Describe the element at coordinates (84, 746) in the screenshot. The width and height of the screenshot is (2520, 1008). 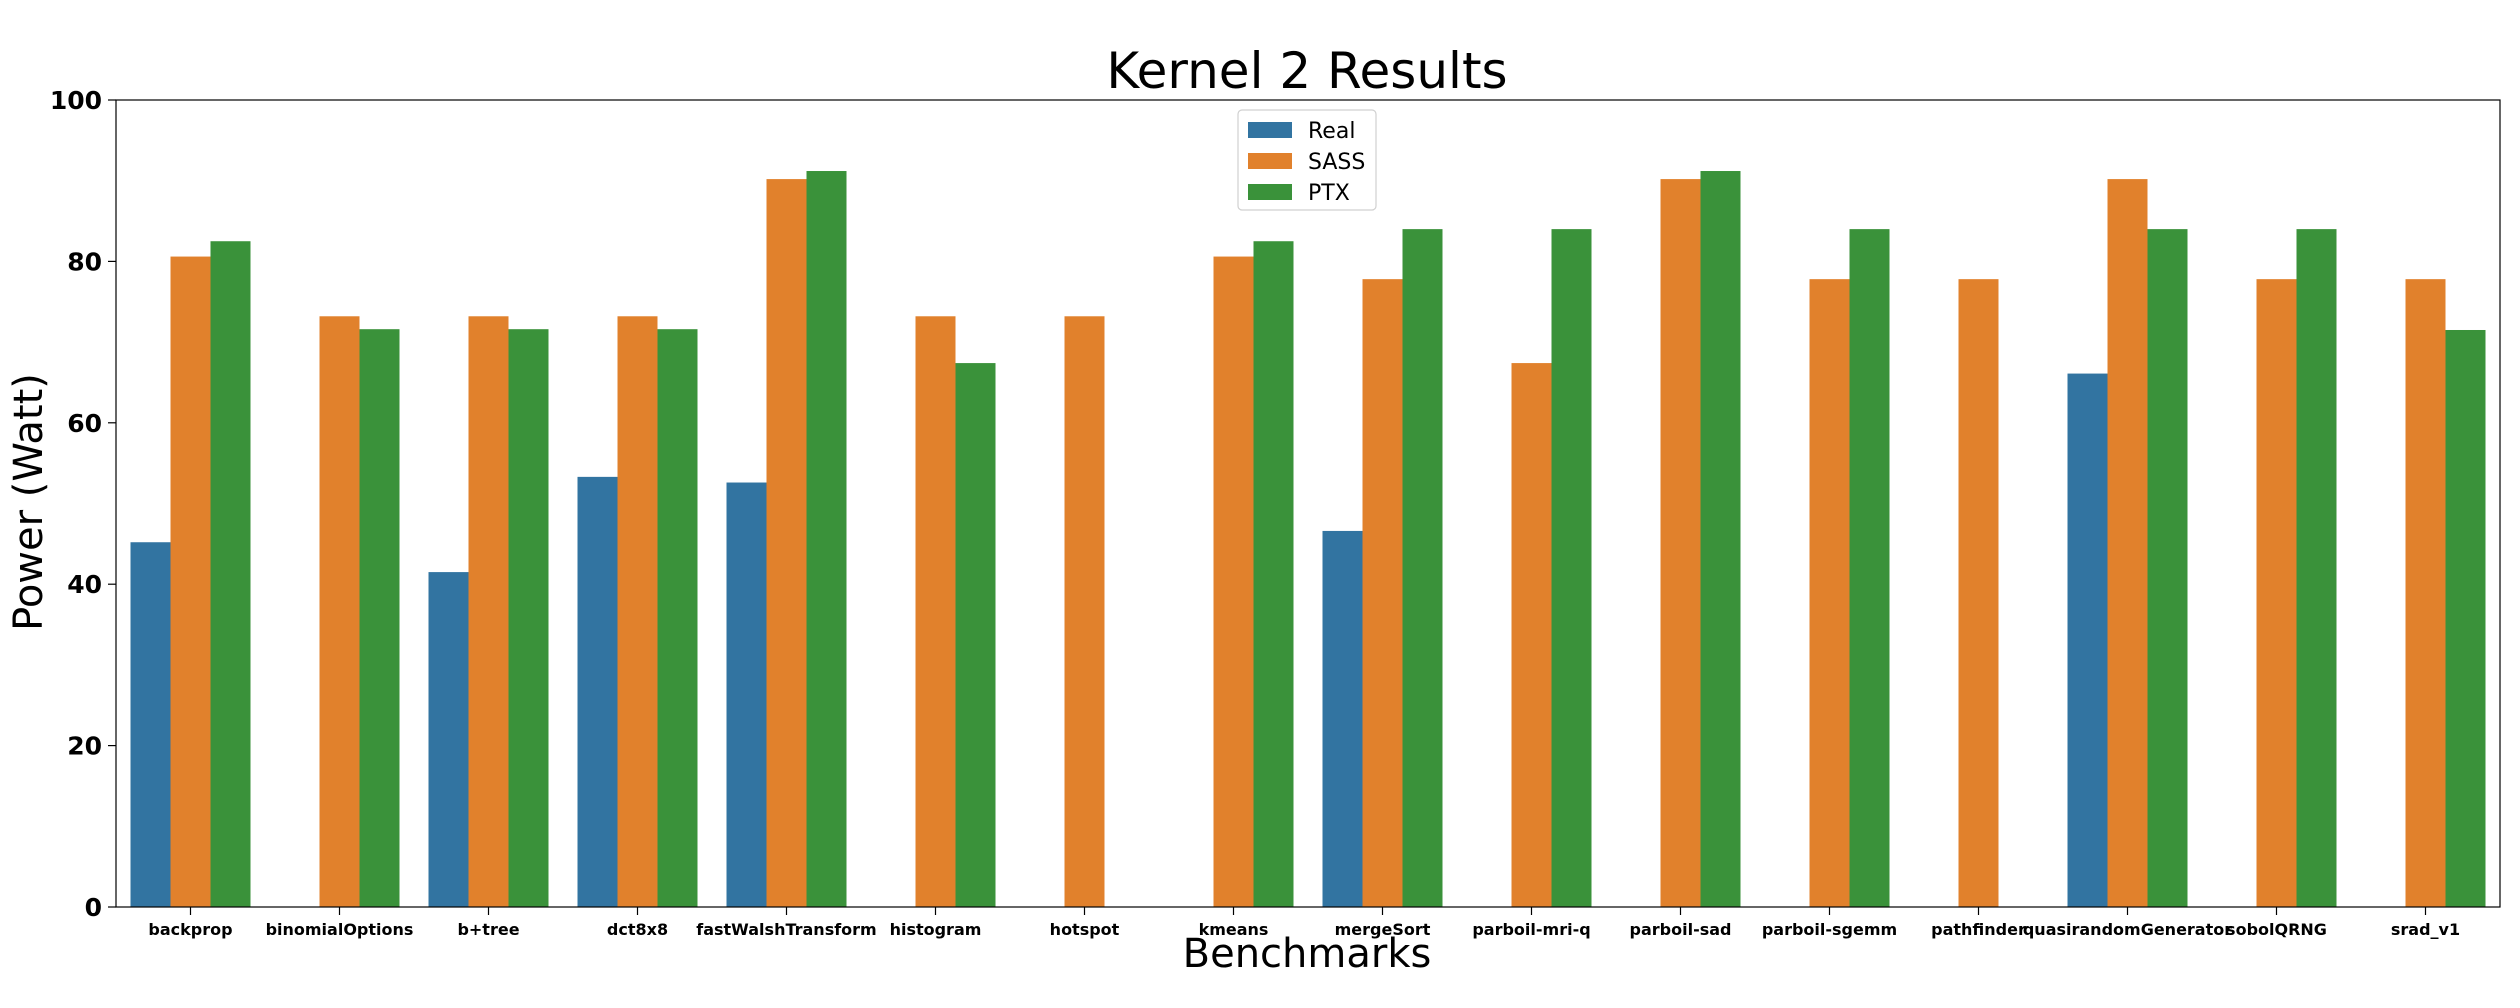
I see `y-tick-label: 20` at that location.